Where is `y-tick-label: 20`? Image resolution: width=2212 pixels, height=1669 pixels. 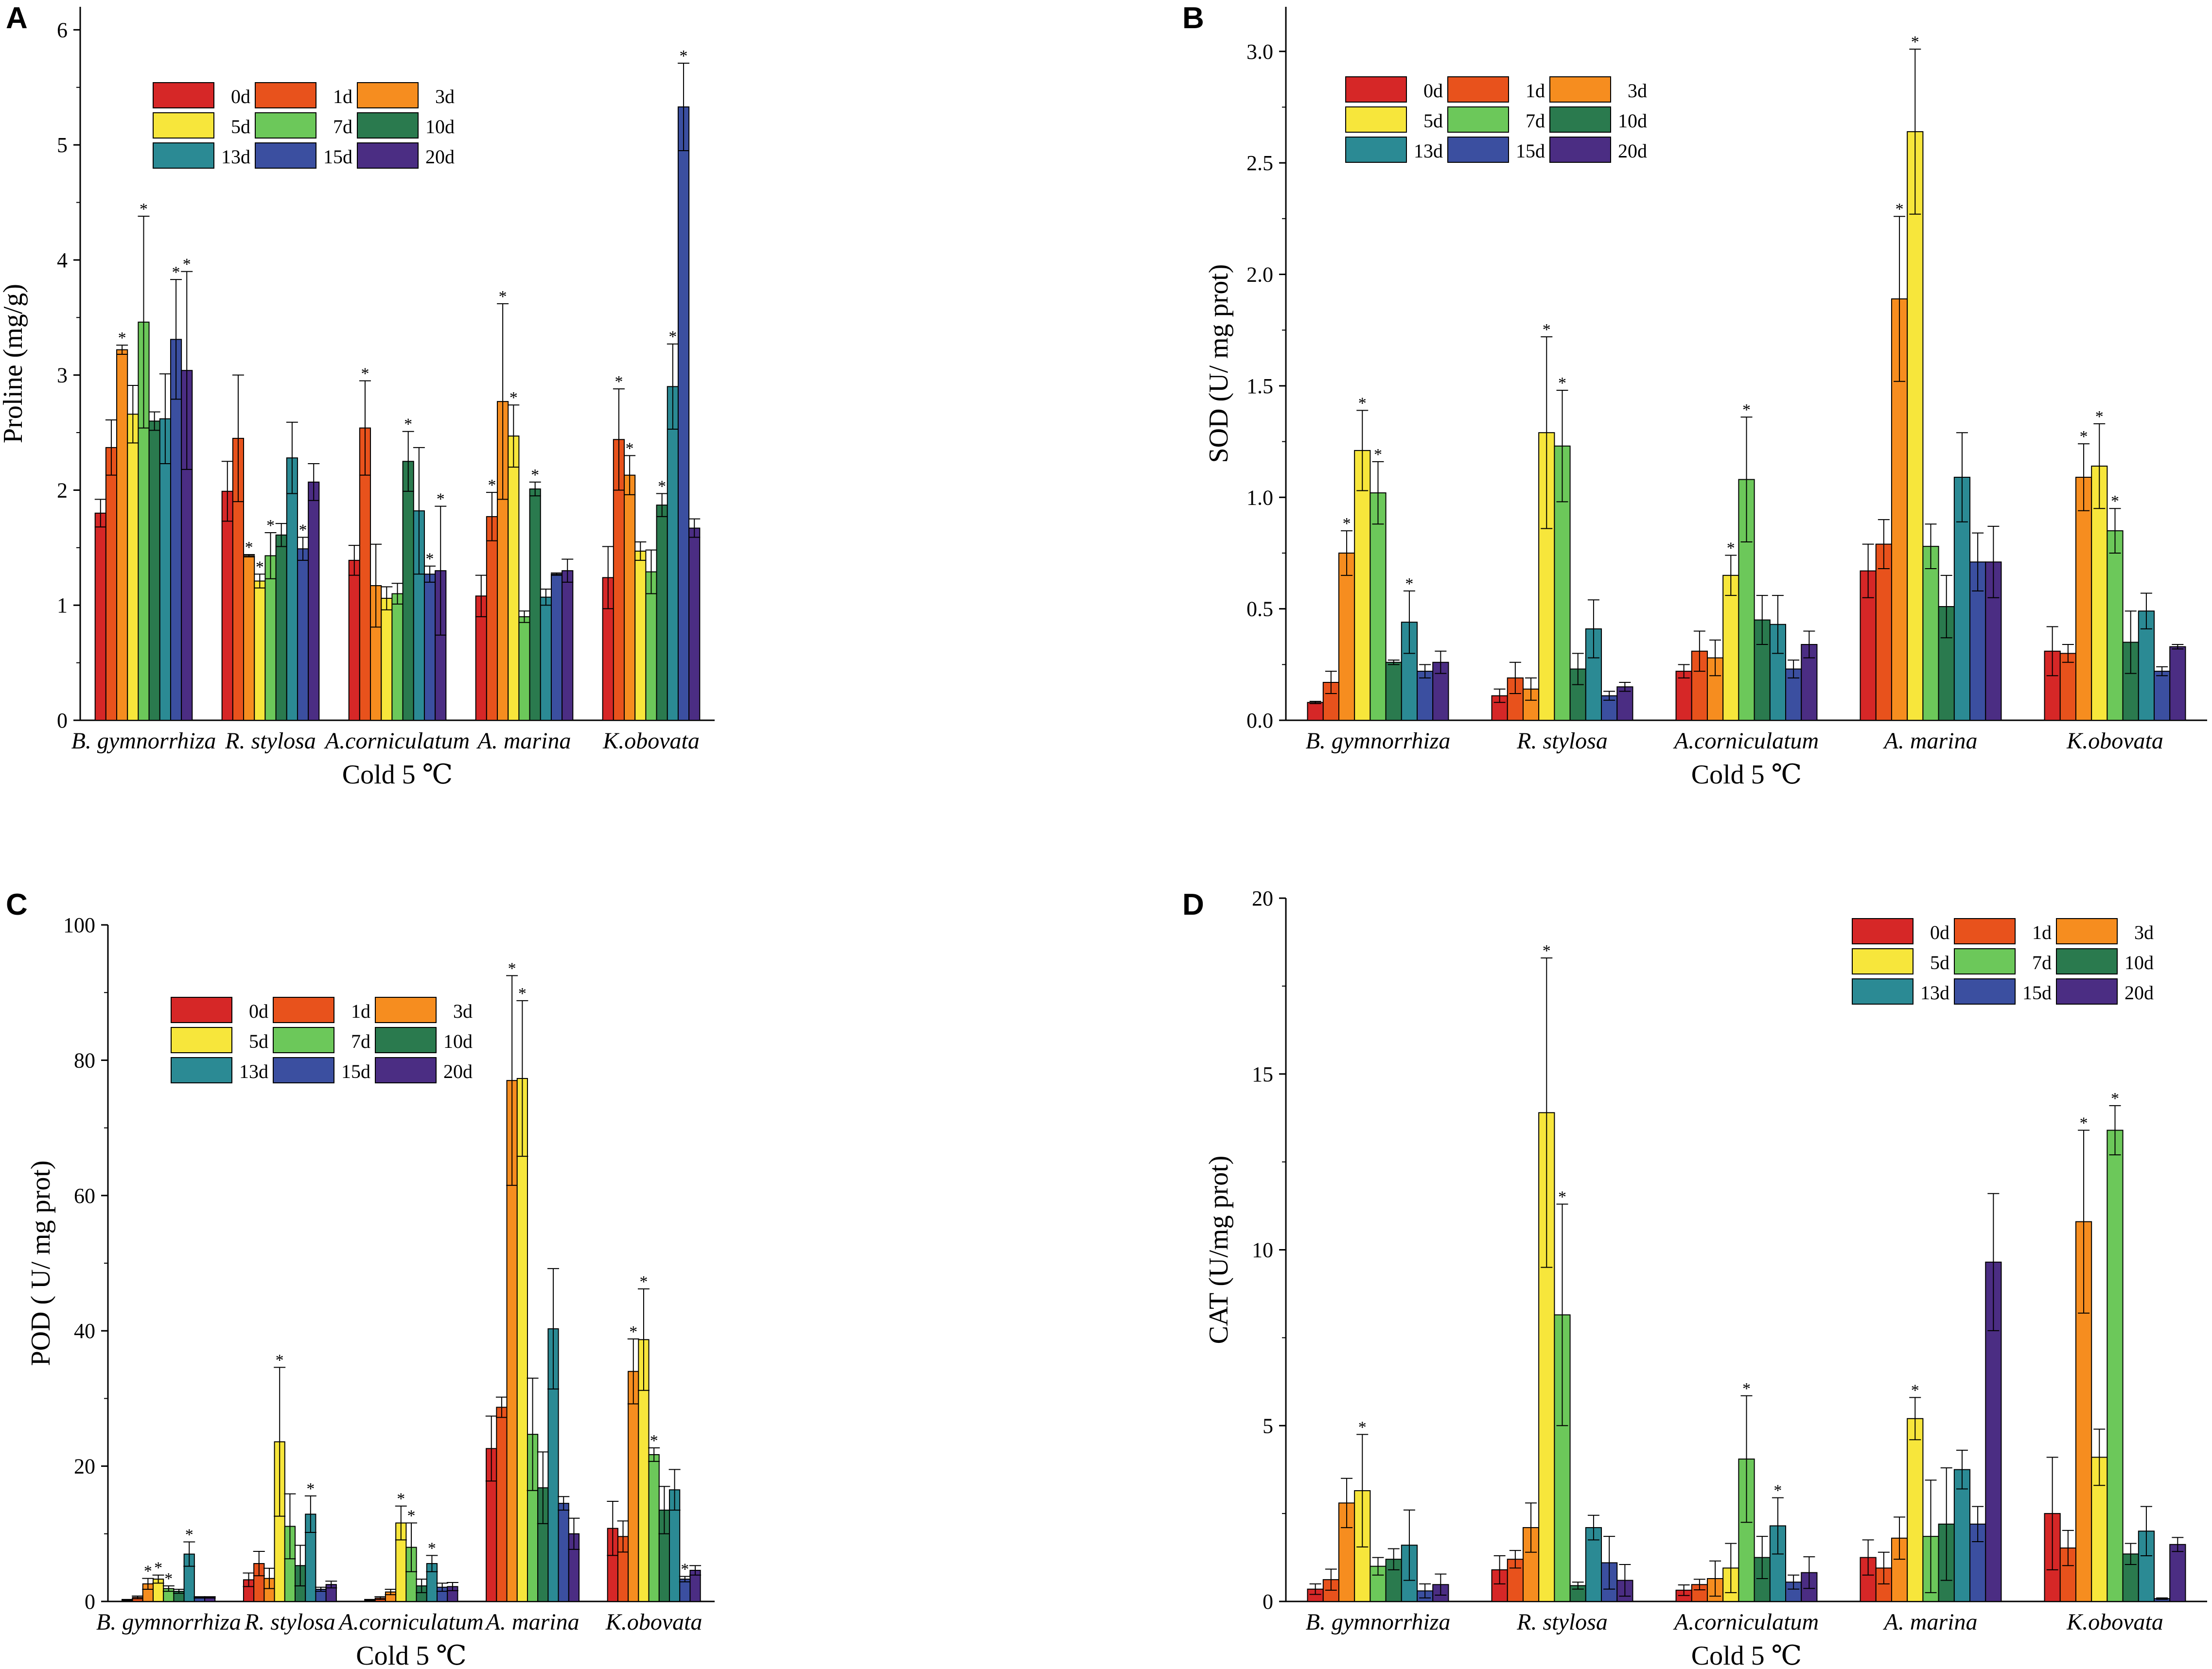
y-tick-label: 20 is located at coordinates (1262, 898).